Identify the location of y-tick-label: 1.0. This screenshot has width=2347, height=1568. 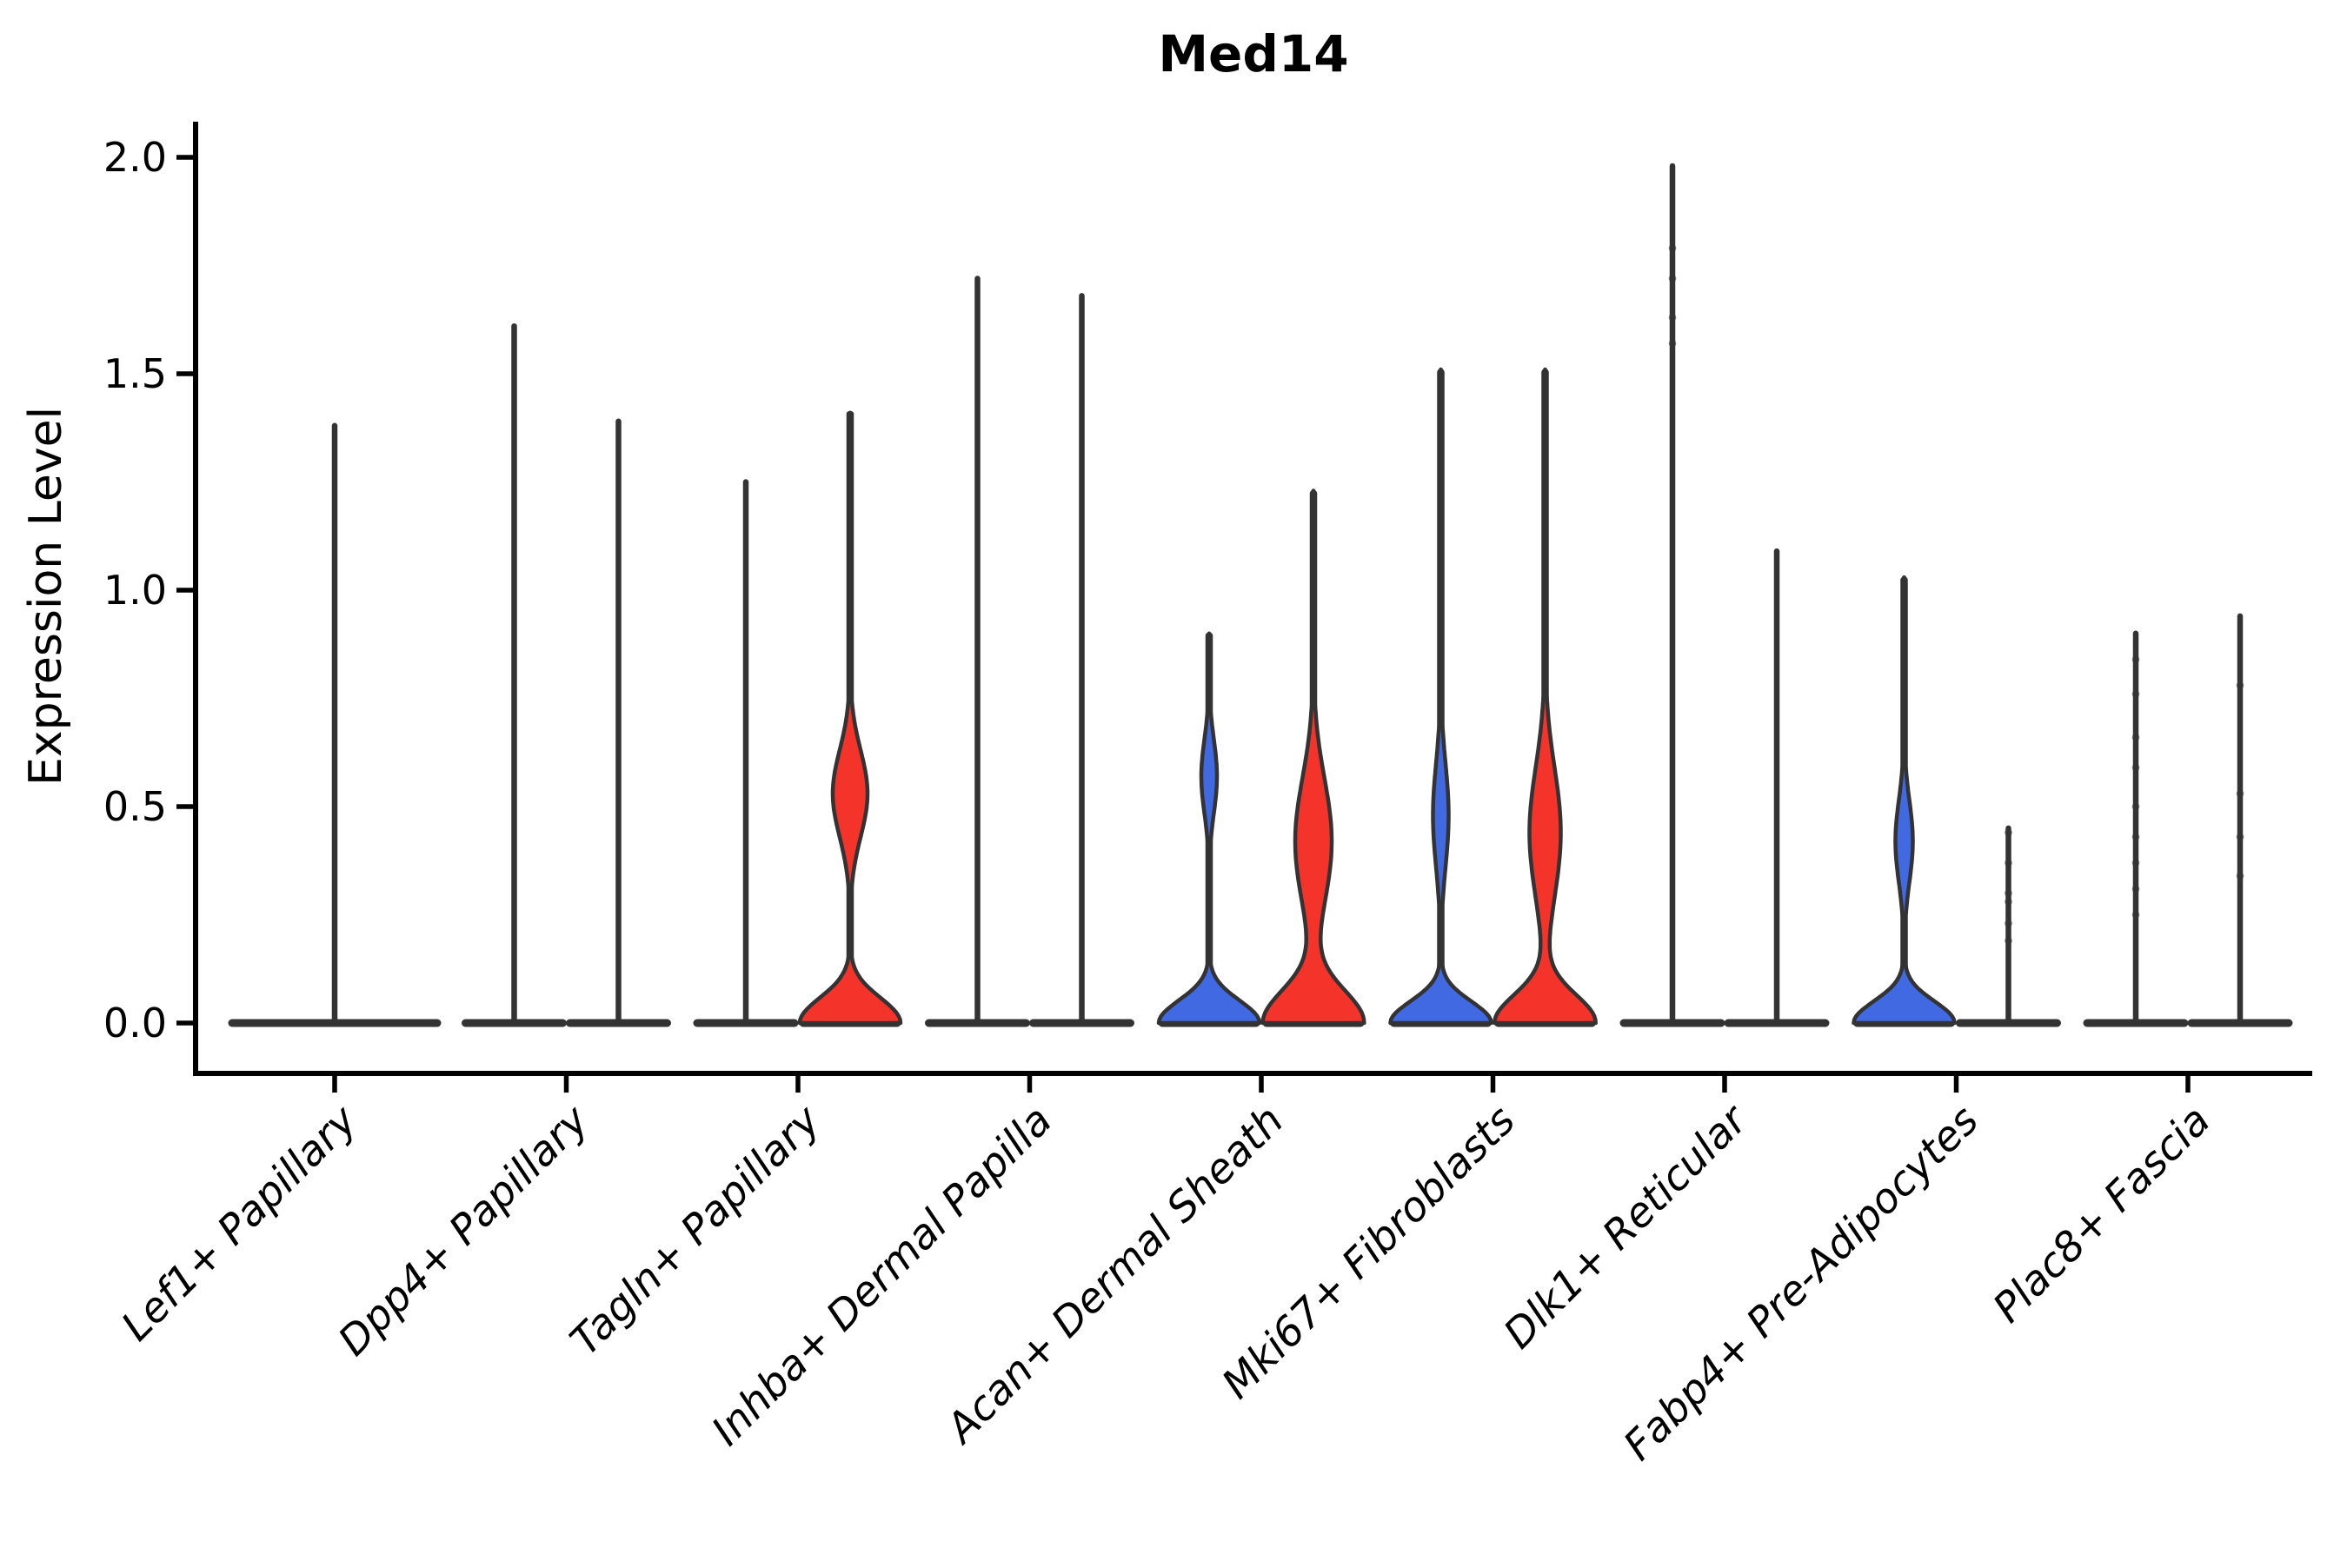
(135, 590).